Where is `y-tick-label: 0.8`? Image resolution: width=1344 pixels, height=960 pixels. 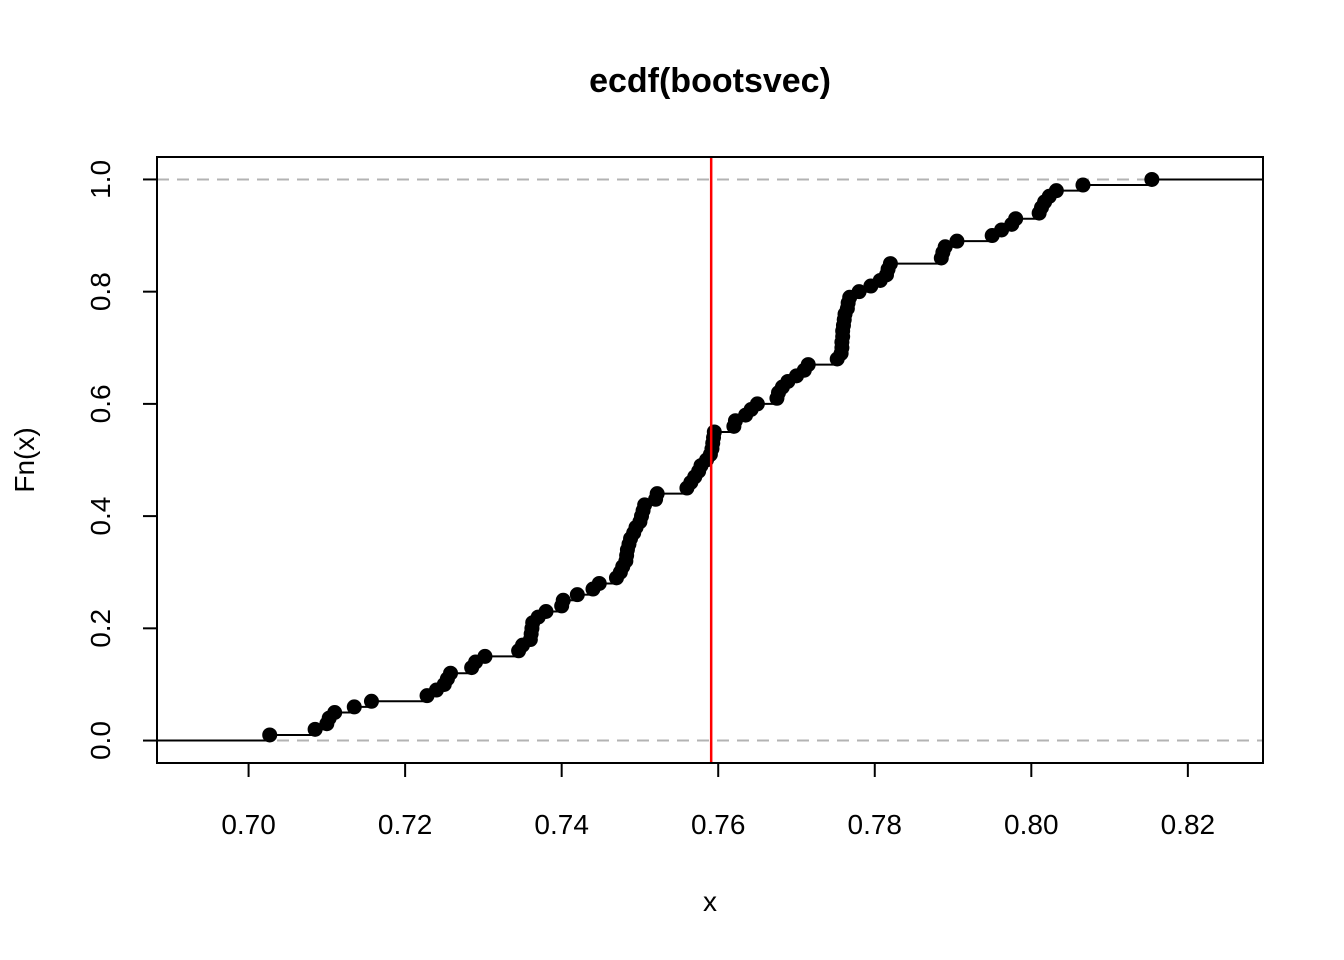
y-tick-label: 0.8 is located at coordinates (100, 291).